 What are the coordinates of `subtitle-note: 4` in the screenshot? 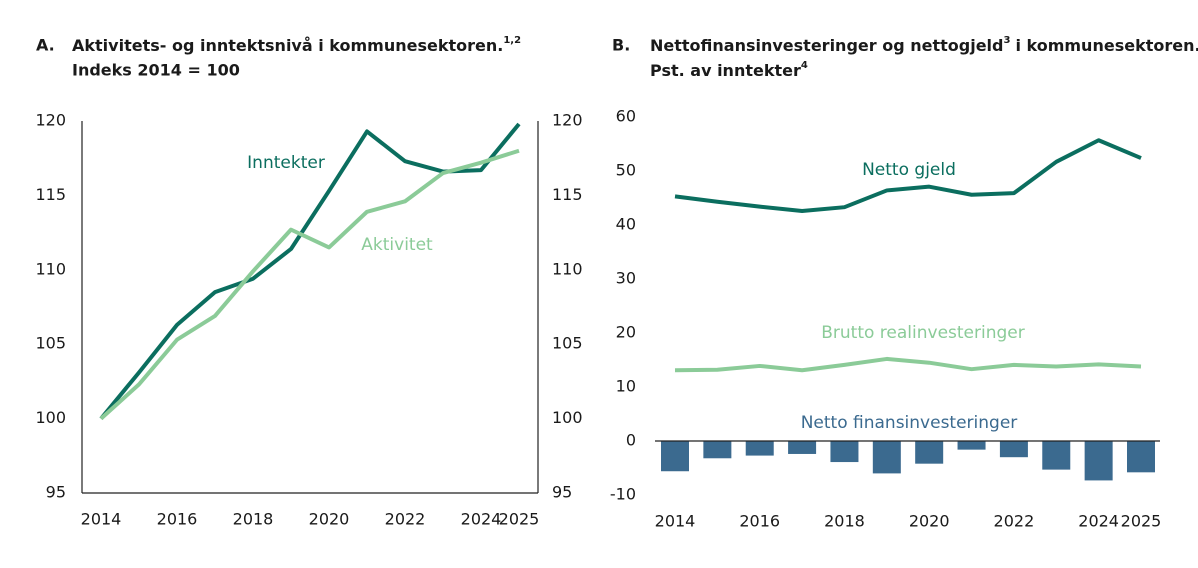 It's located at (804, 65).